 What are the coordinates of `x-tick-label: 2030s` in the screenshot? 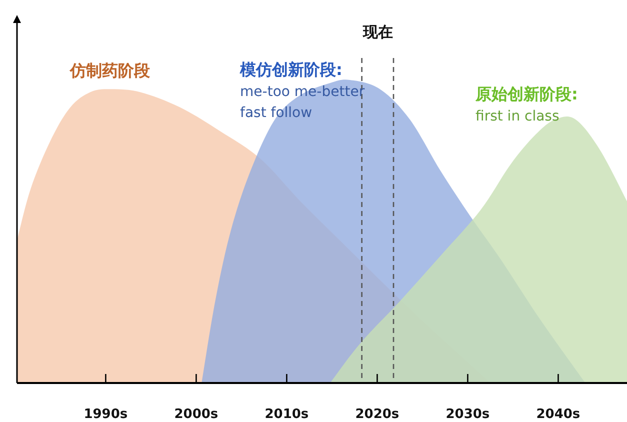 It's located at (468, 414).